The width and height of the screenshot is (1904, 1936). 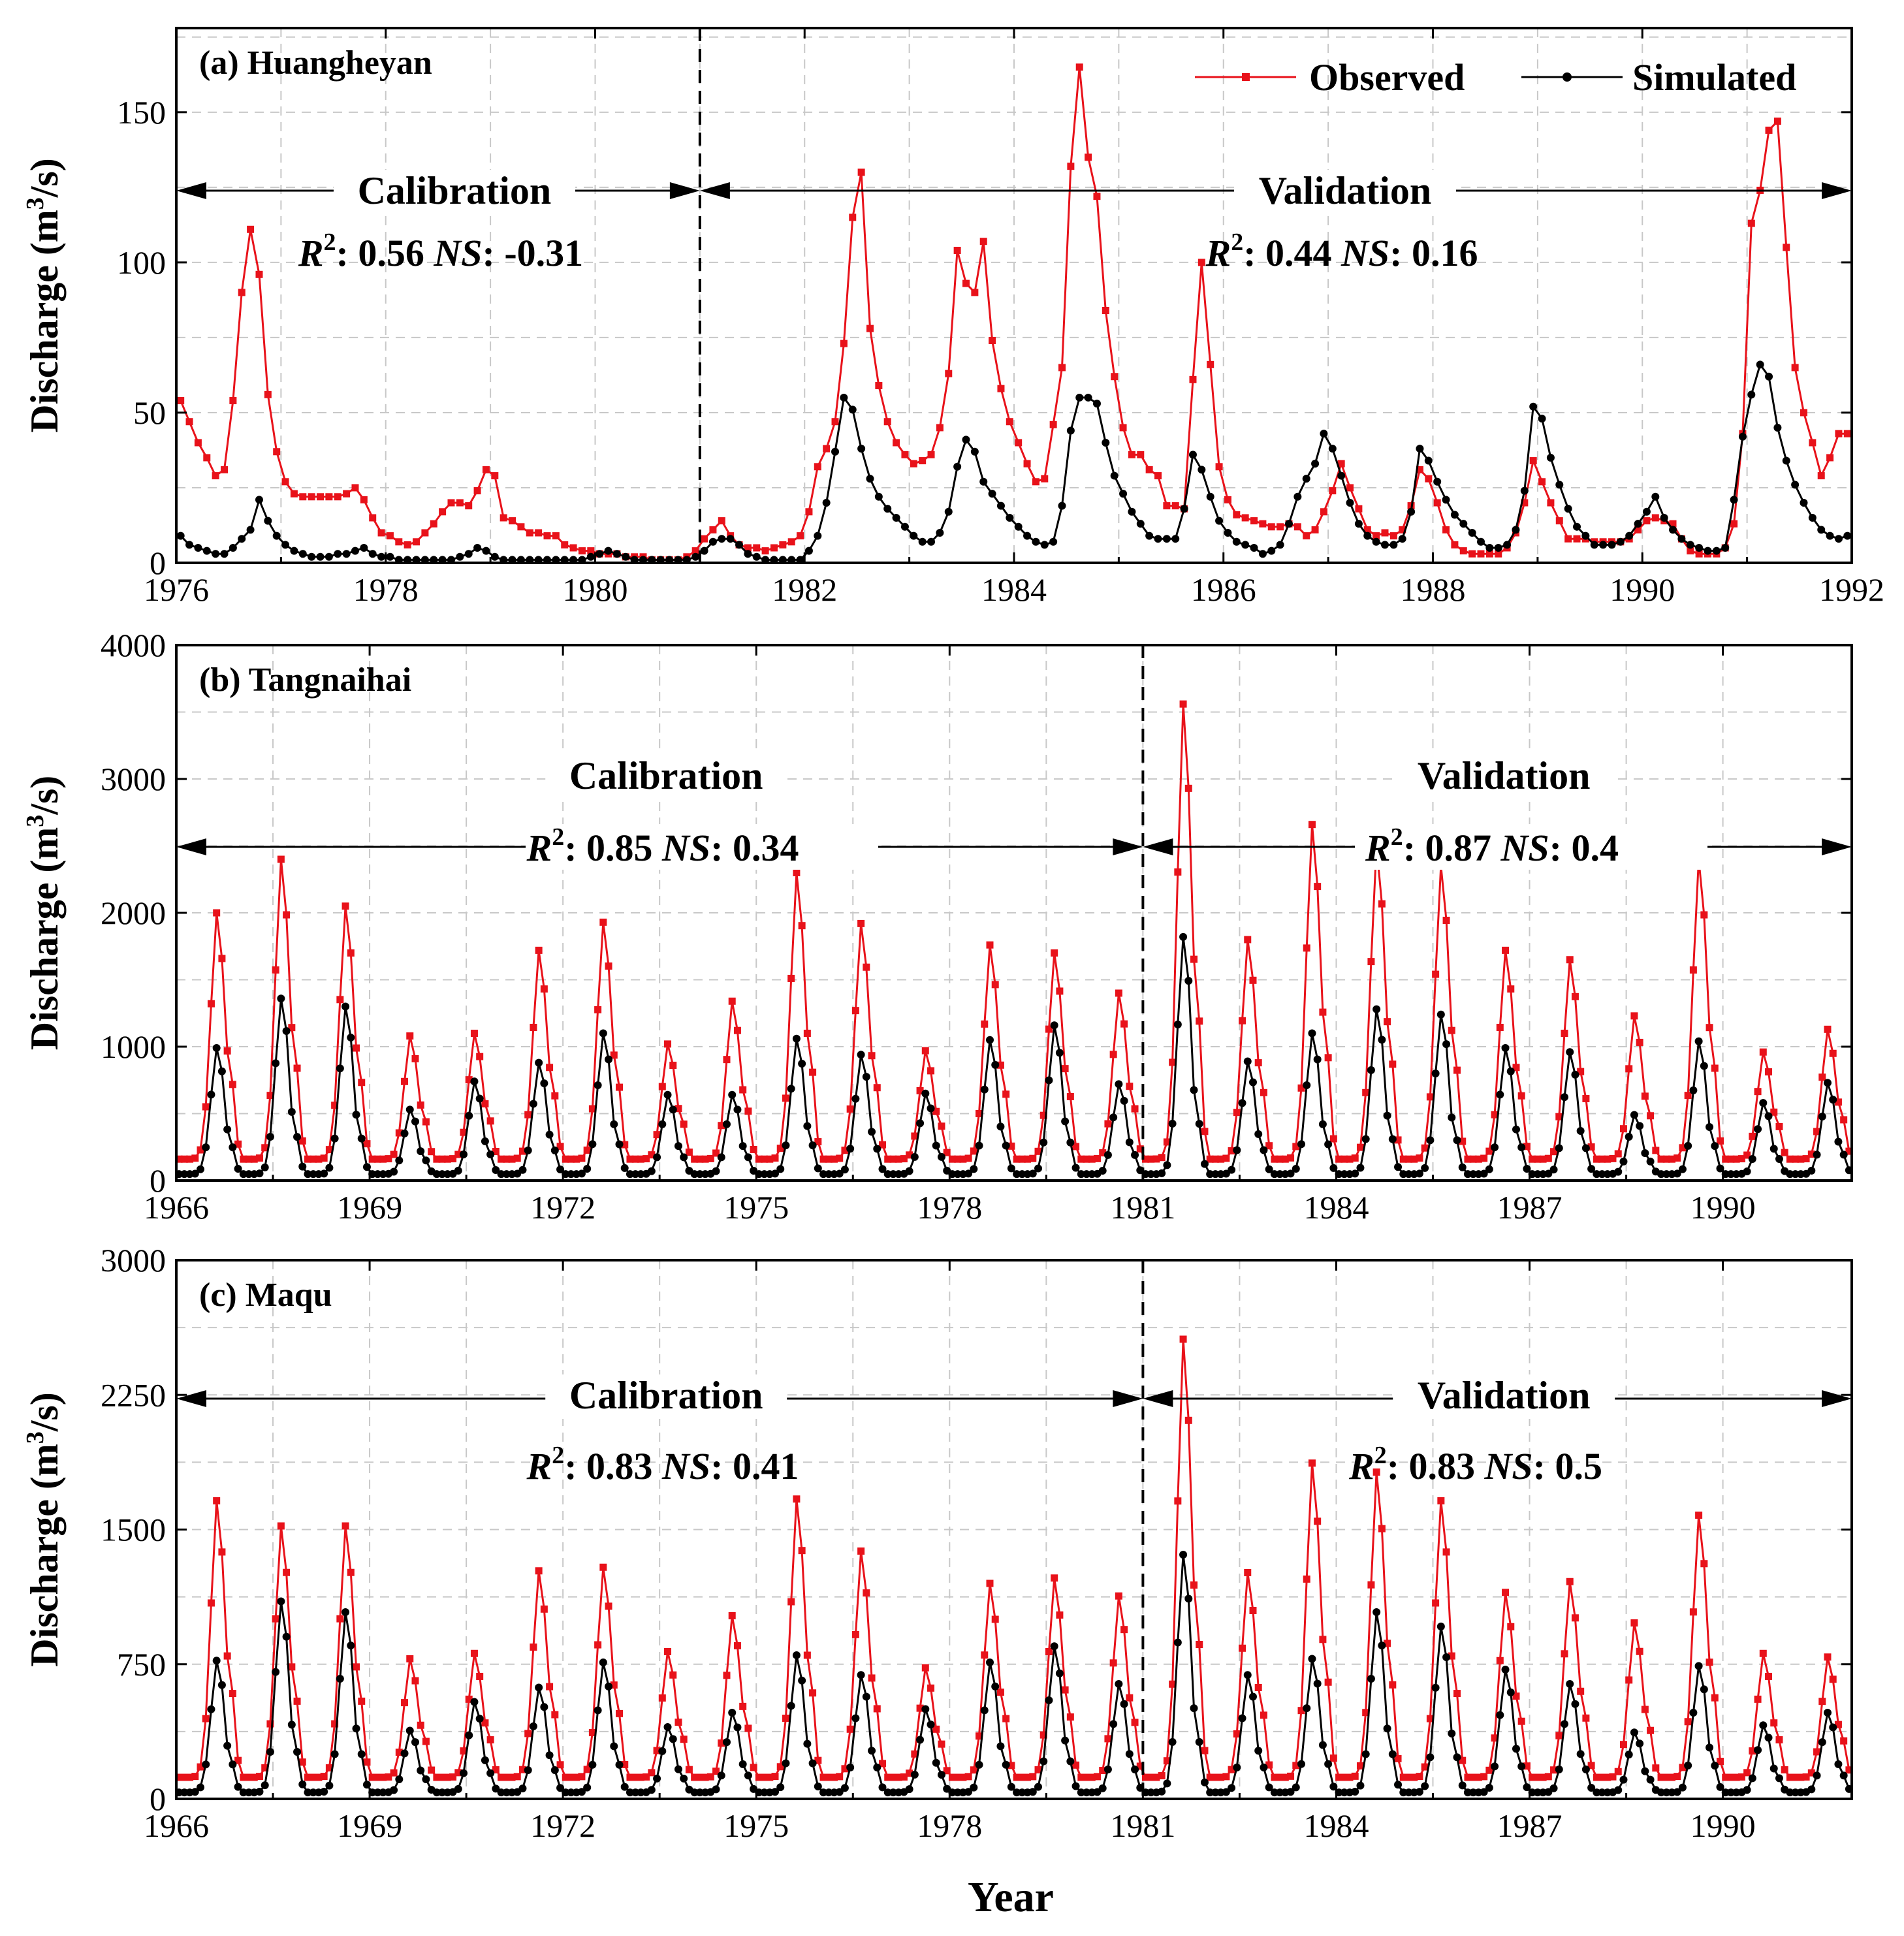 What do you see at coordinates (1345, 192) in the screenshot?
I see `validation-label-bg` at bounding box center [1345, 192].